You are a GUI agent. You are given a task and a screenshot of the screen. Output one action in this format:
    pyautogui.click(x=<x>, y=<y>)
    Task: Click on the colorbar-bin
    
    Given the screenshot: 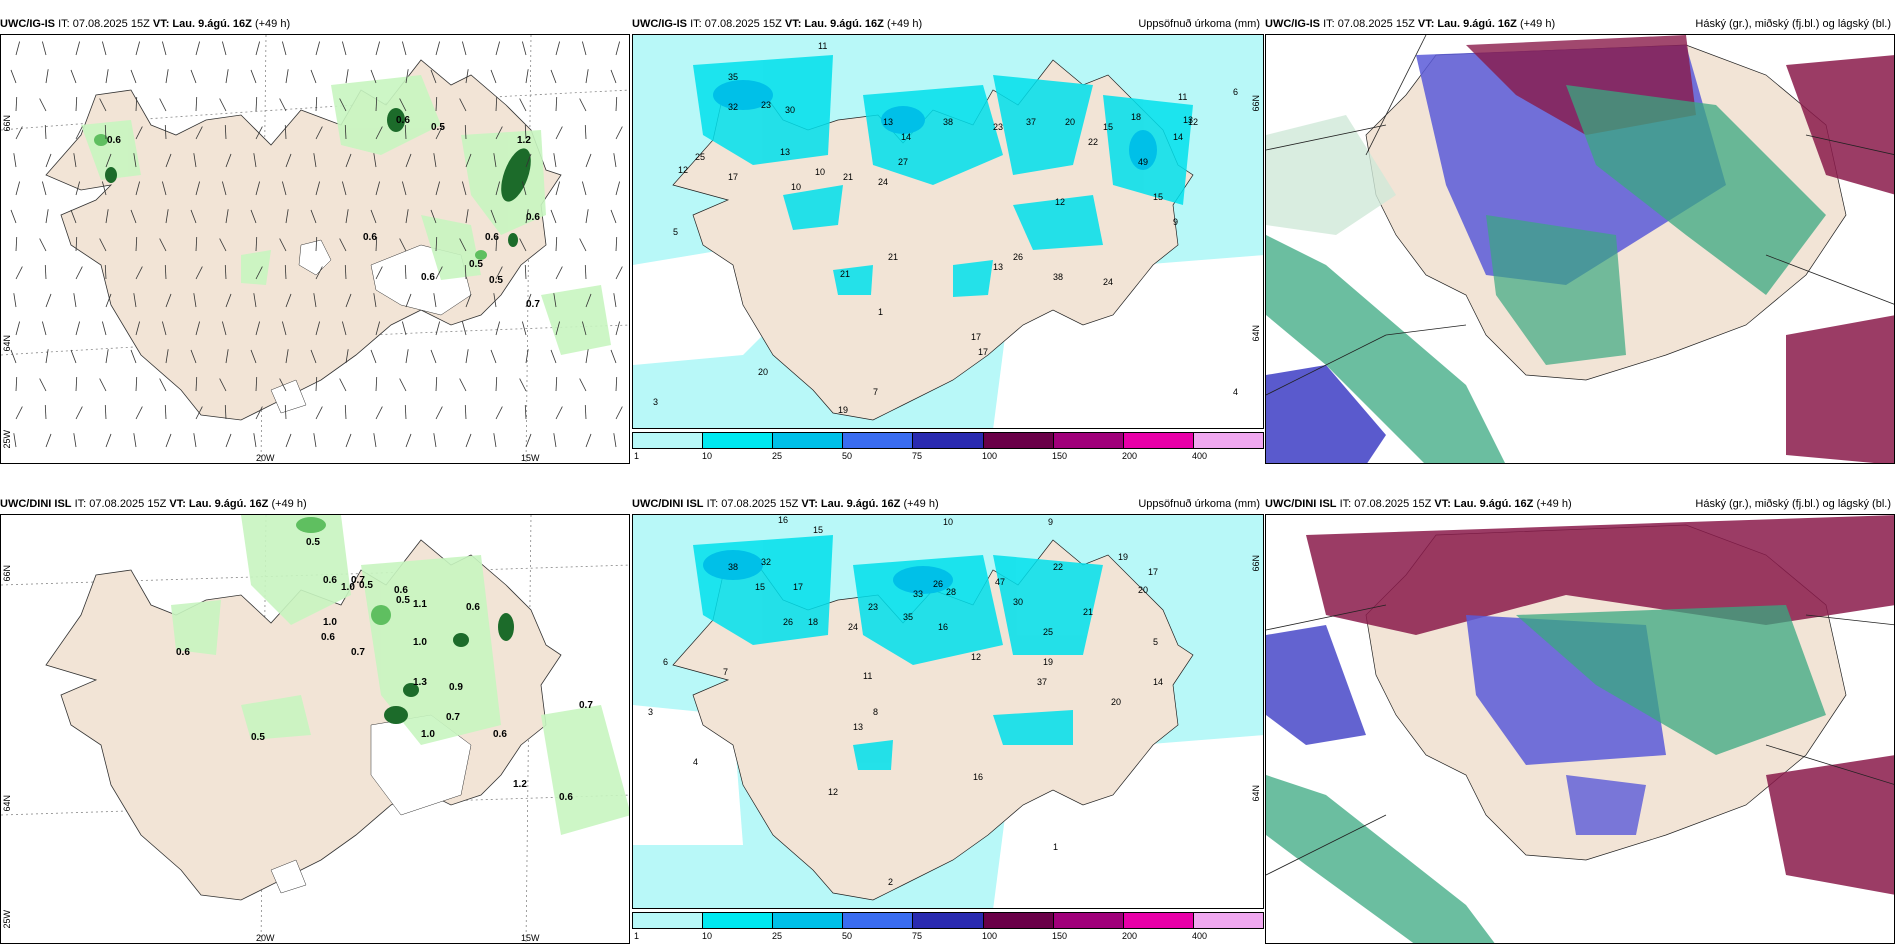 What is the action you would take?
    pyautogui.click(x=668, y=440)
    